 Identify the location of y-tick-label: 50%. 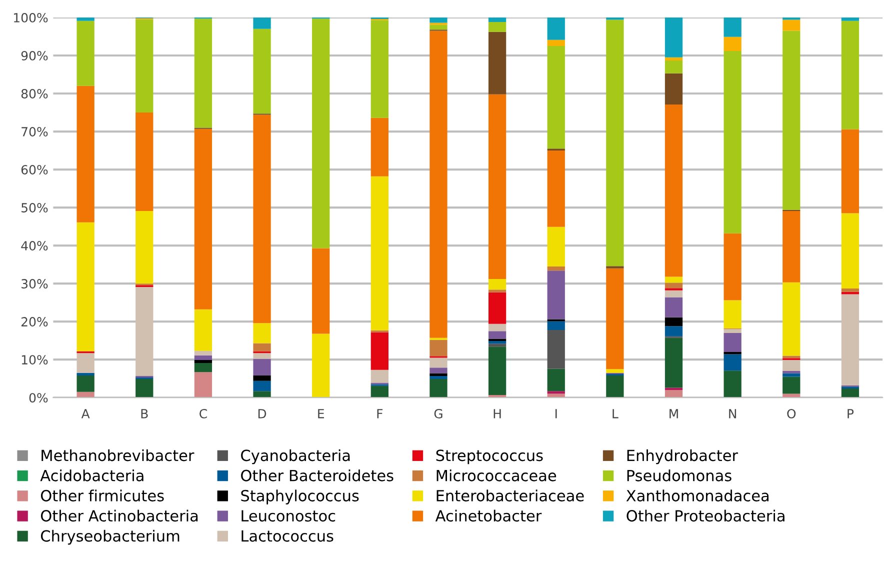
(35, 207).